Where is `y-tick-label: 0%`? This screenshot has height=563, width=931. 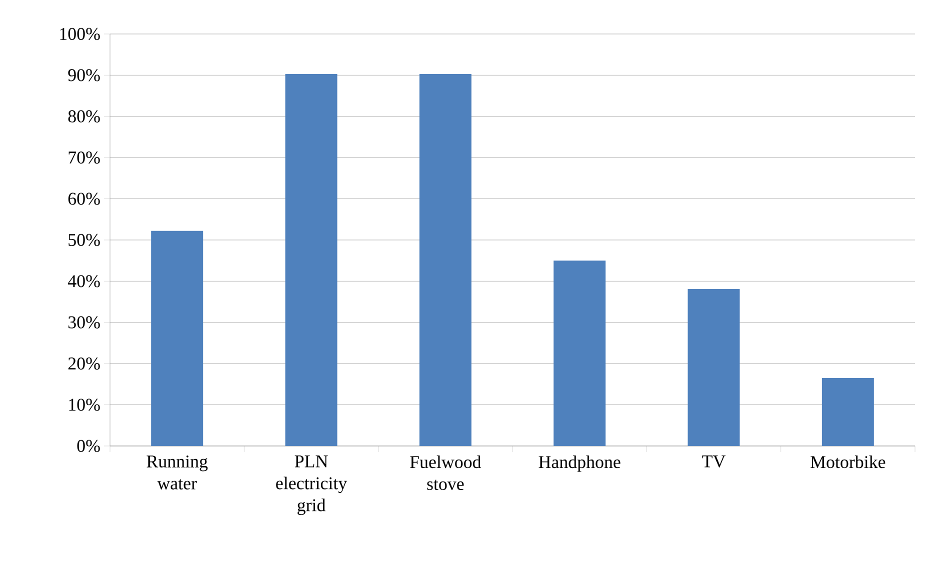
y-tick-label: 0% is located at coordinates (88, 446).